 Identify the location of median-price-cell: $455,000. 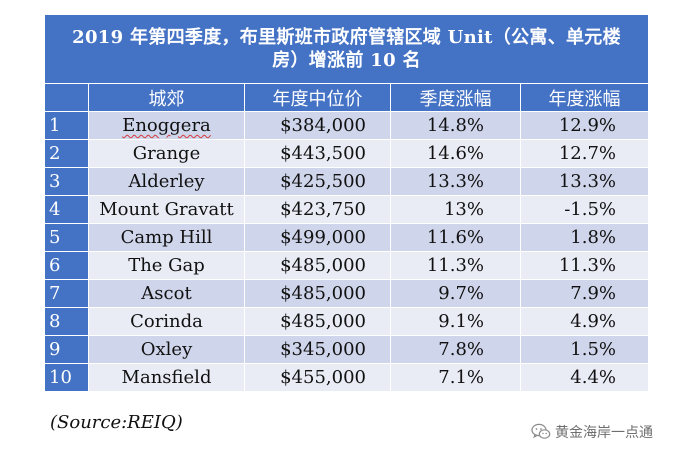
(317, 377).